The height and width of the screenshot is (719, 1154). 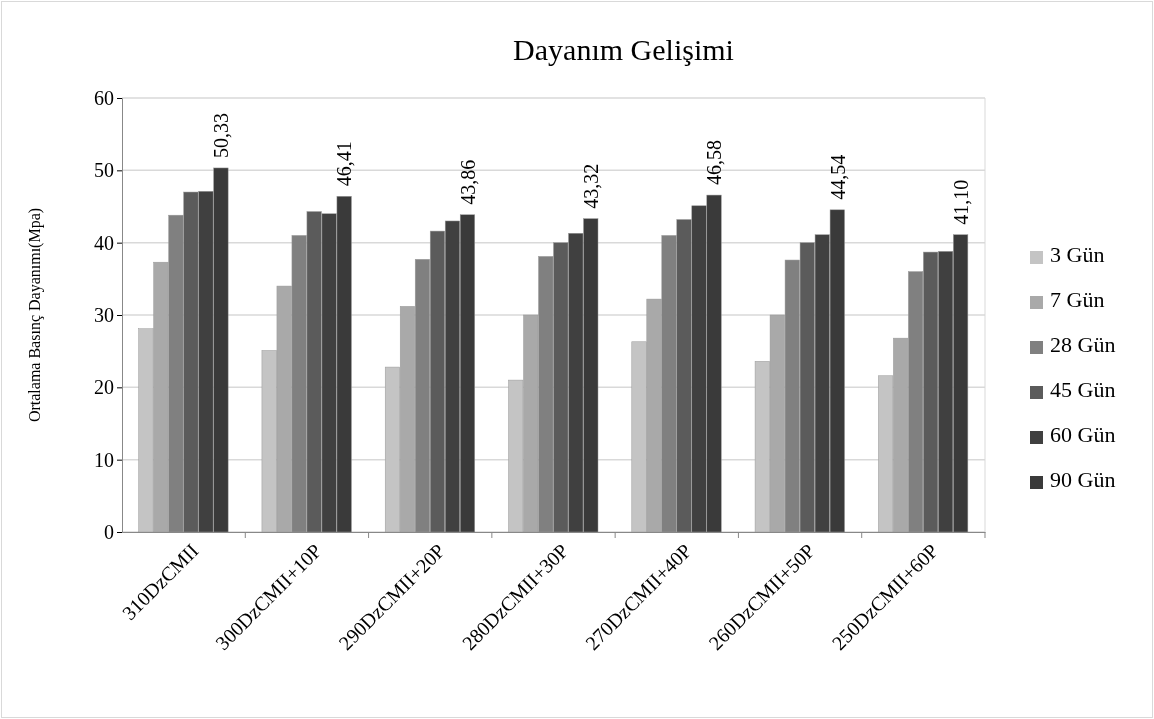 I want to click on legend-label: 28 Gün, so click(x=1083, y=344).